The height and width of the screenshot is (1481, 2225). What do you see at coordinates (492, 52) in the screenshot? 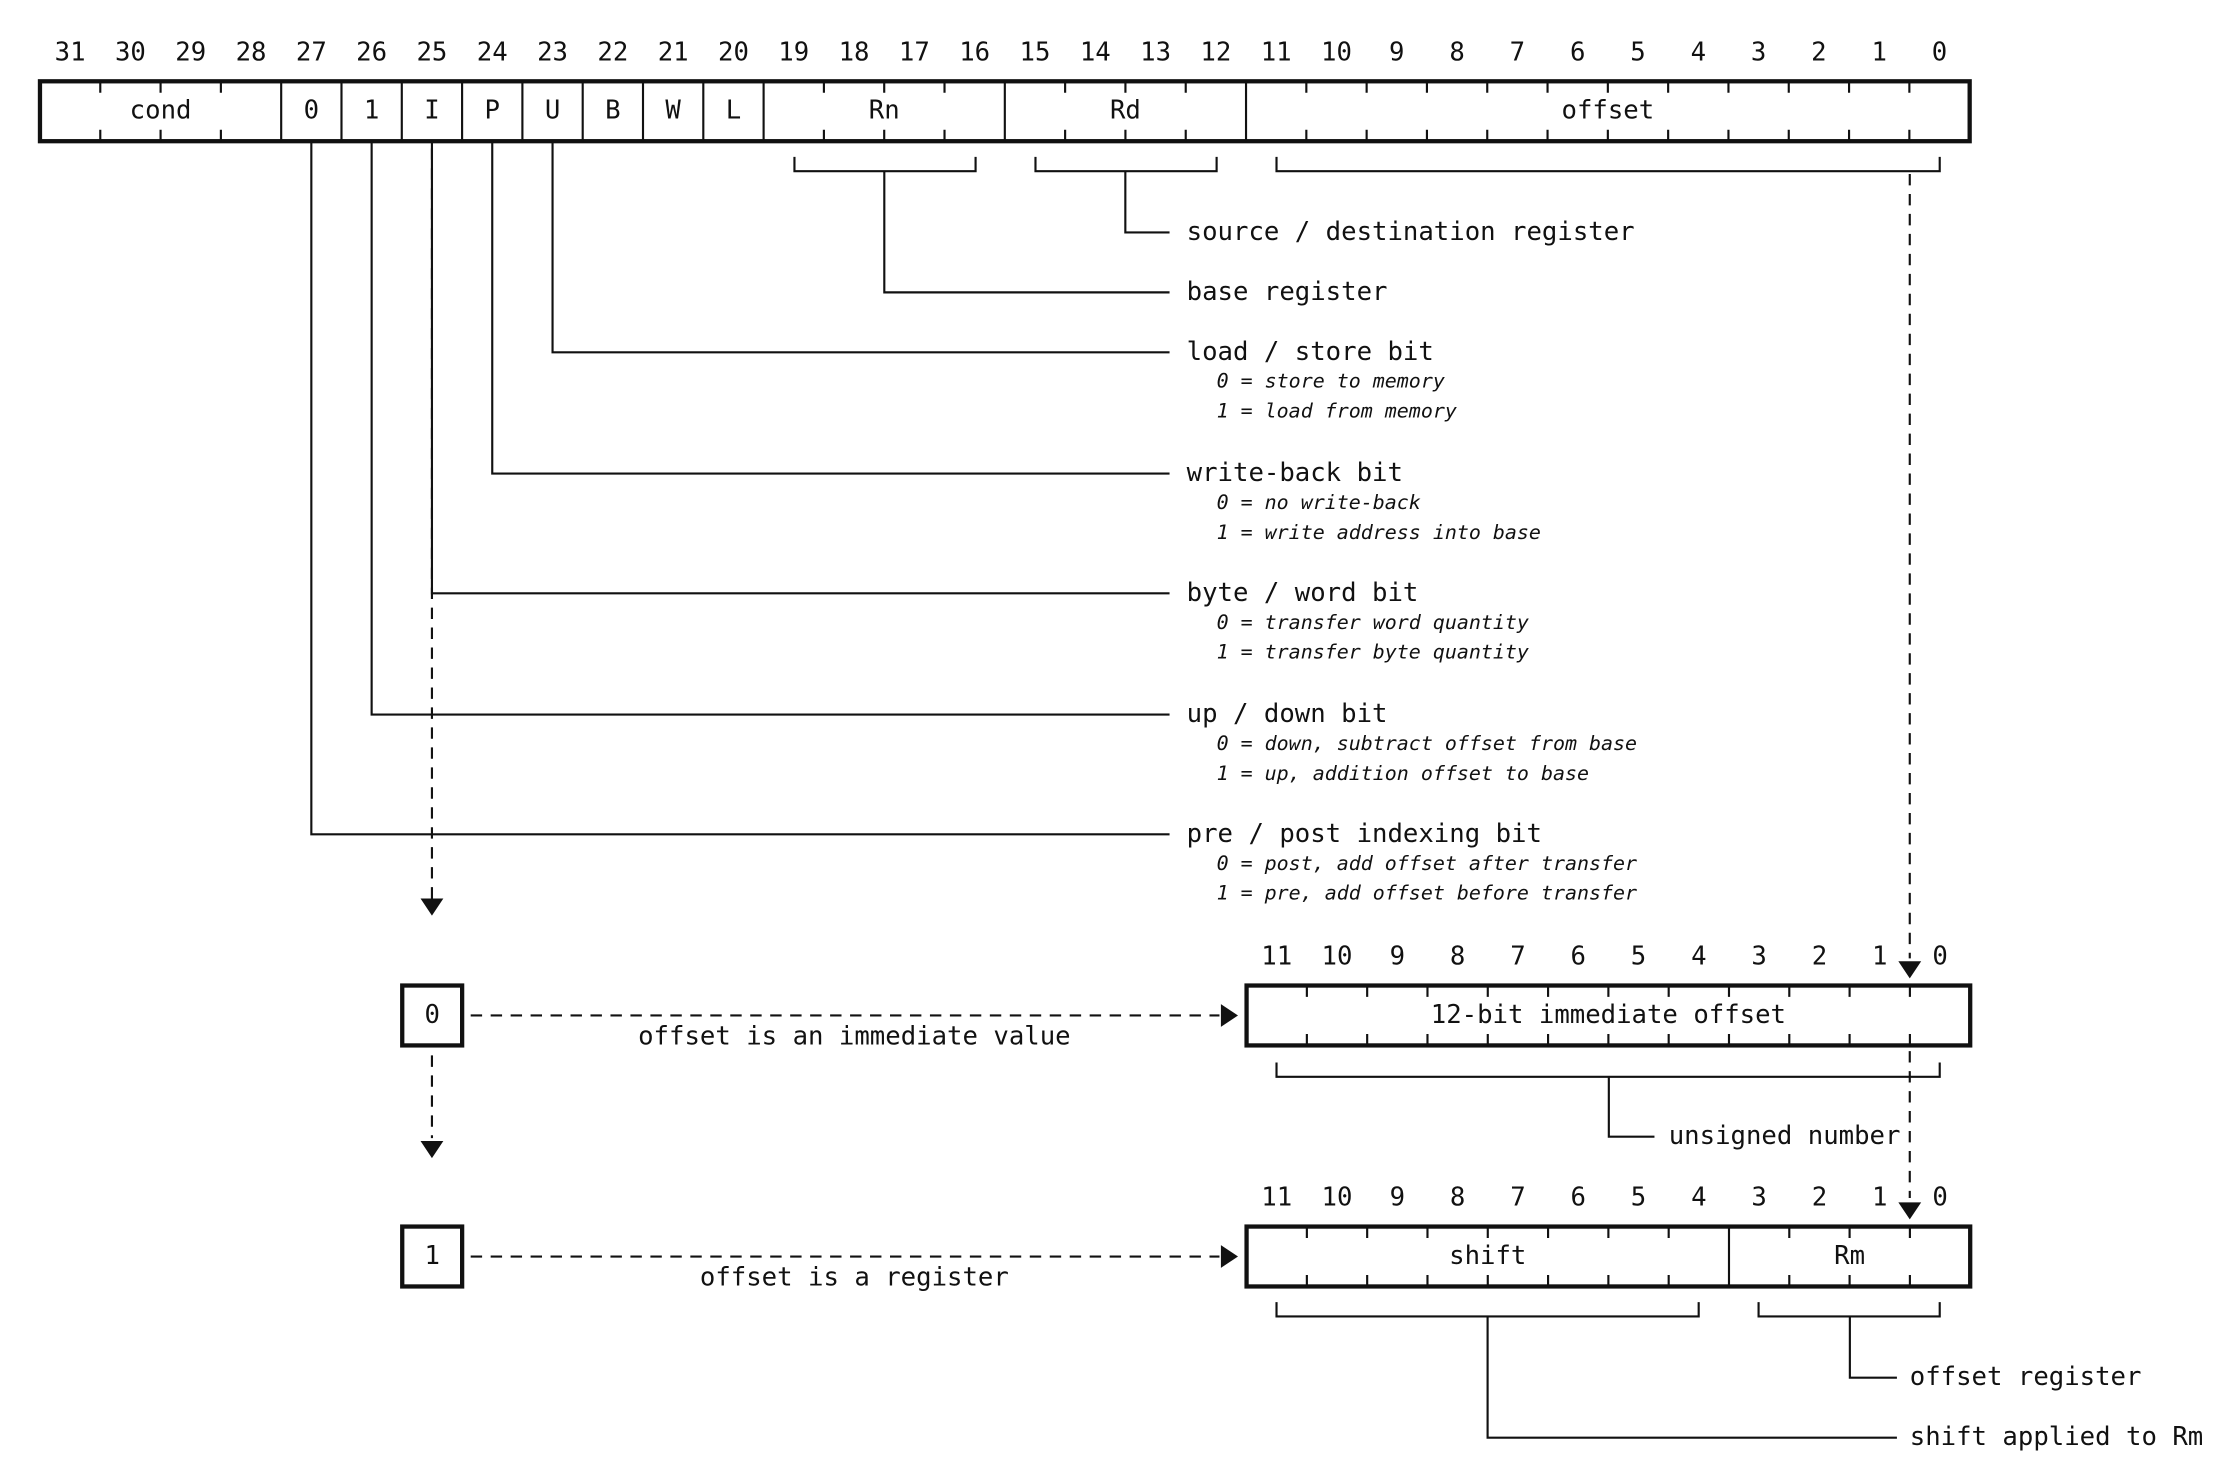
I see `bit-number: 24` at bounding box center [492, 52].